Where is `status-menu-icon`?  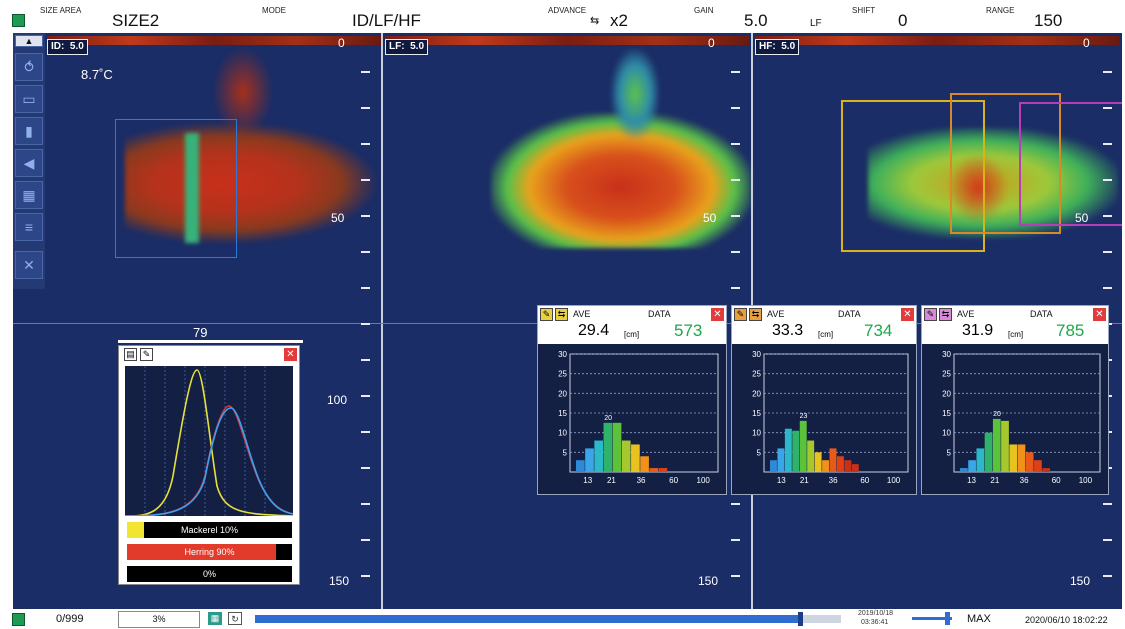 status-menu-icon is located at coordinates (18, 619).